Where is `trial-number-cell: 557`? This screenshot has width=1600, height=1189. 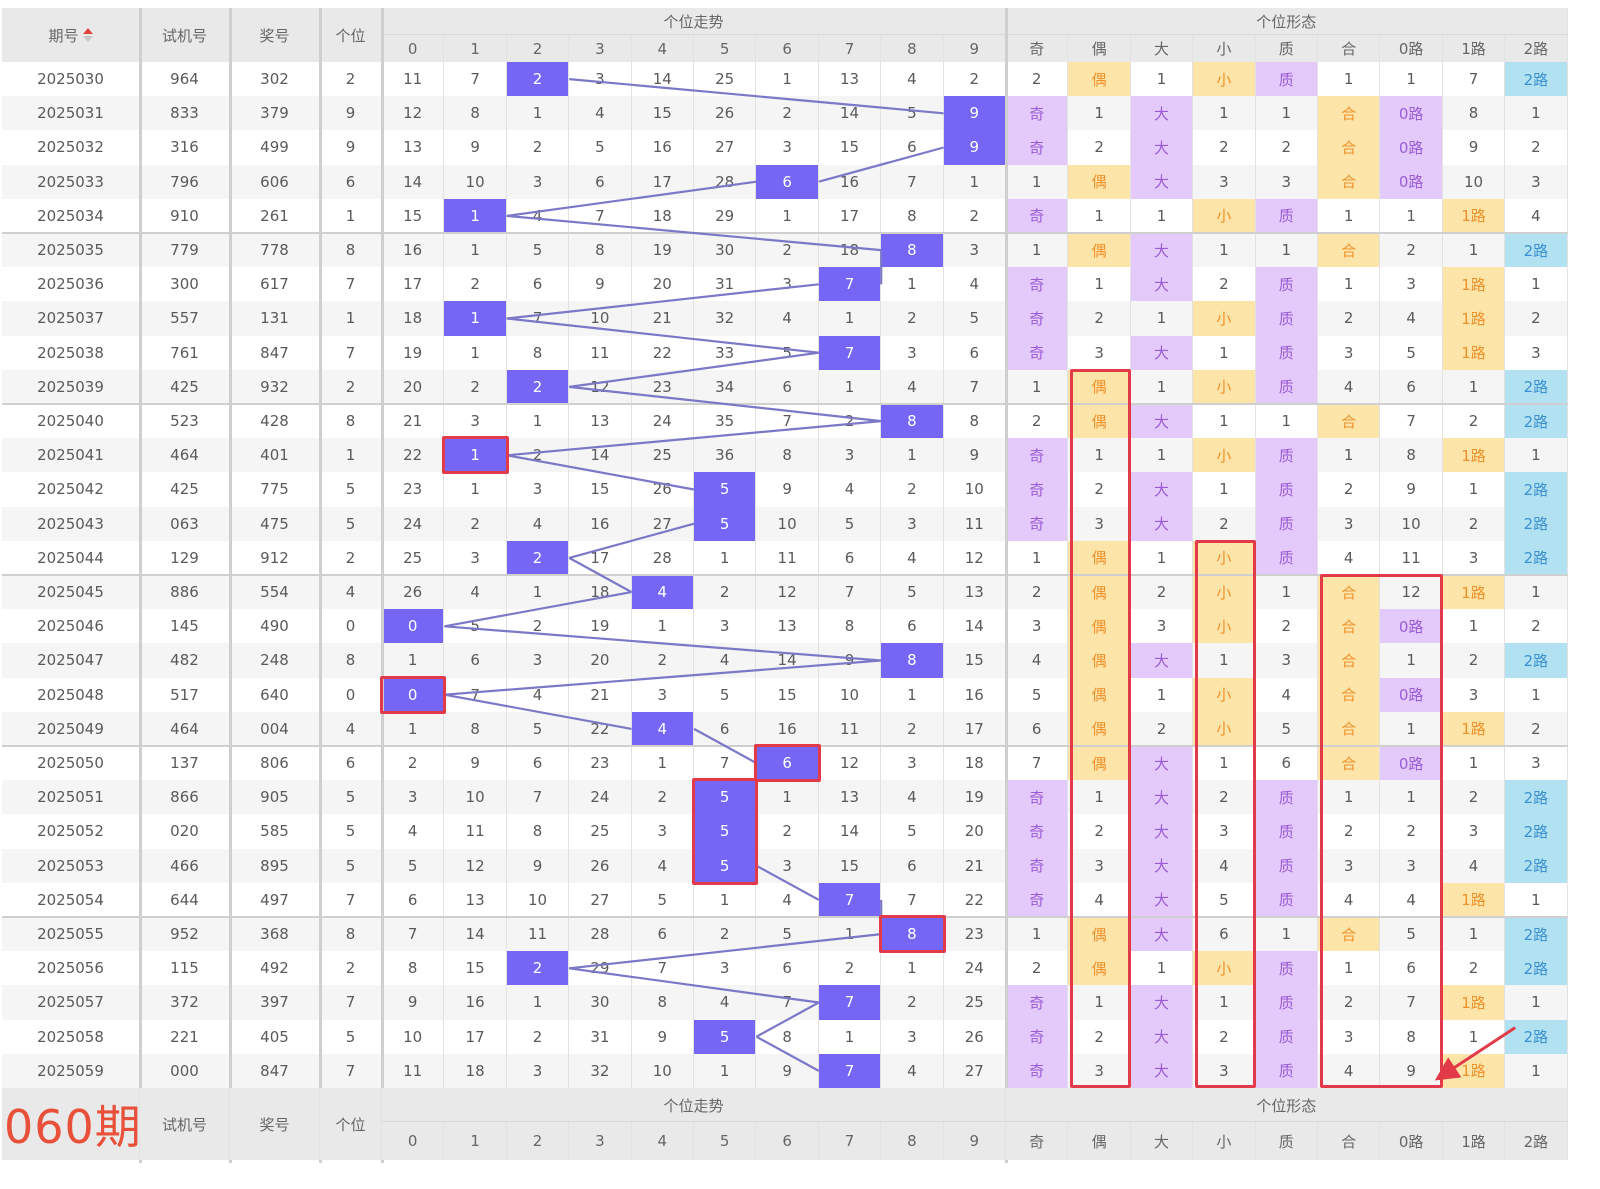 trial-number-cell: 557 is located at coordinates (185, 318).